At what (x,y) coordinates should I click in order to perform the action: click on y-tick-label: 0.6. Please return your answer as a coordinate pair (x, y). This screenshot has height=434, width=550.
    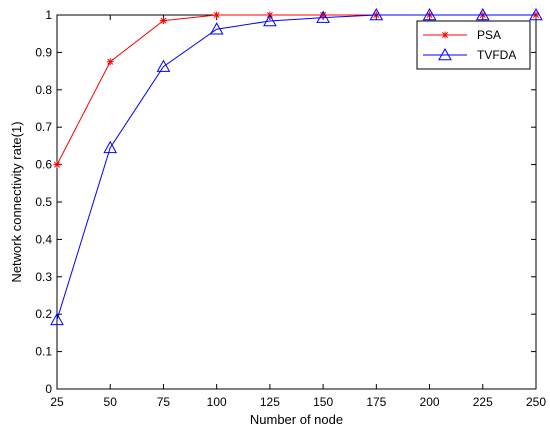
    Looking at the image, I should click on (43, 165).